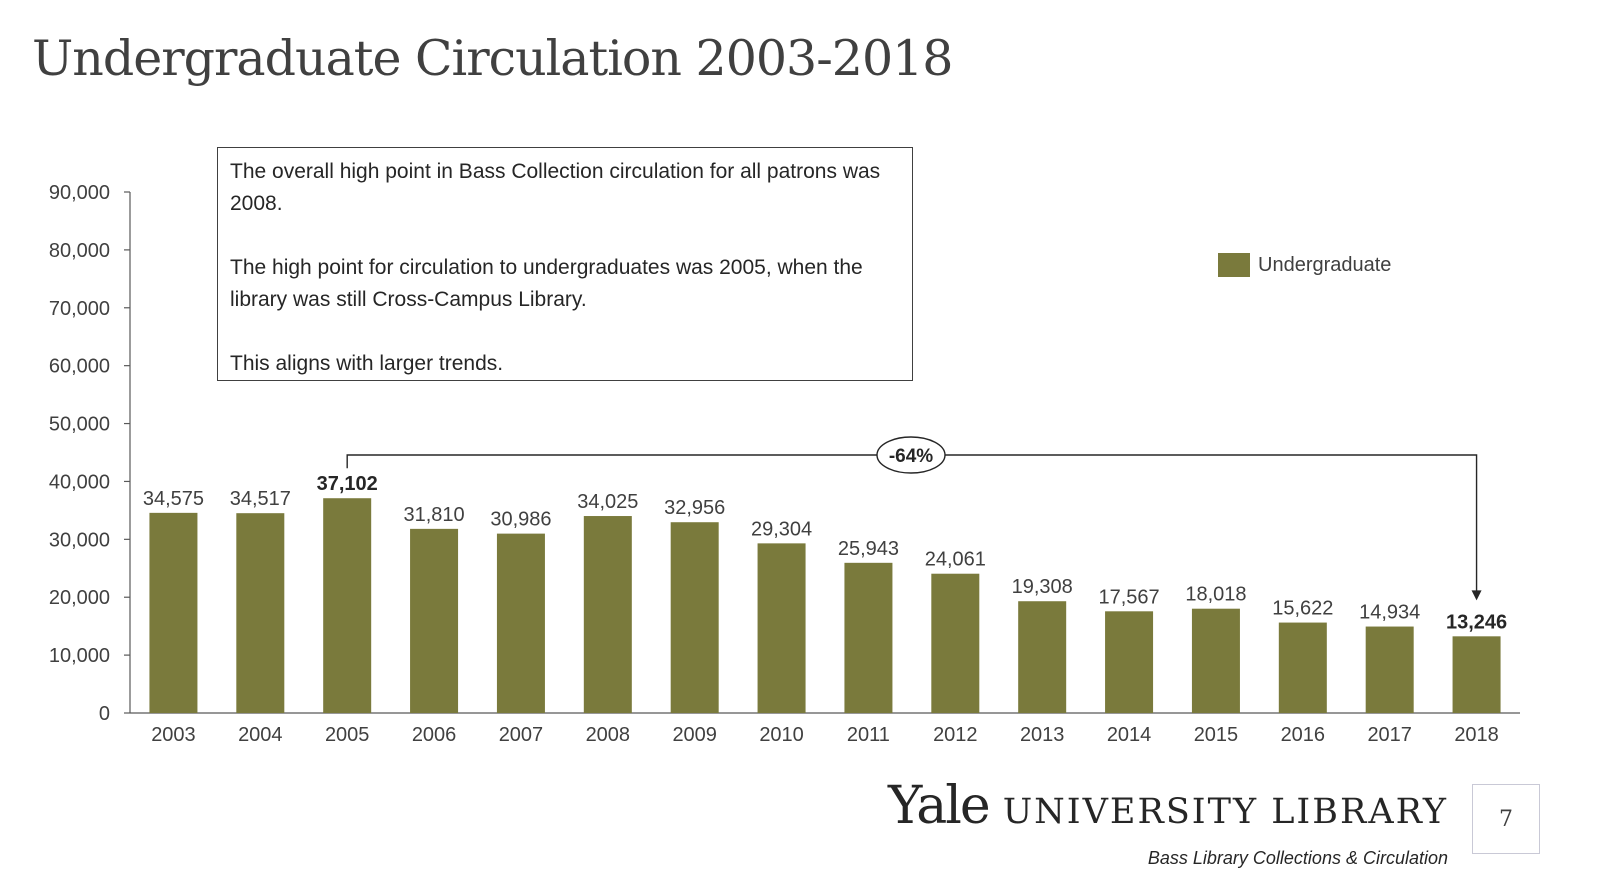 The height and width of the screenshot is (886, 1600). What do you see at coordinates (79, 193) in the screenshot?
I see `y-tick-label: 90,000` at bounding box center [79, 193].